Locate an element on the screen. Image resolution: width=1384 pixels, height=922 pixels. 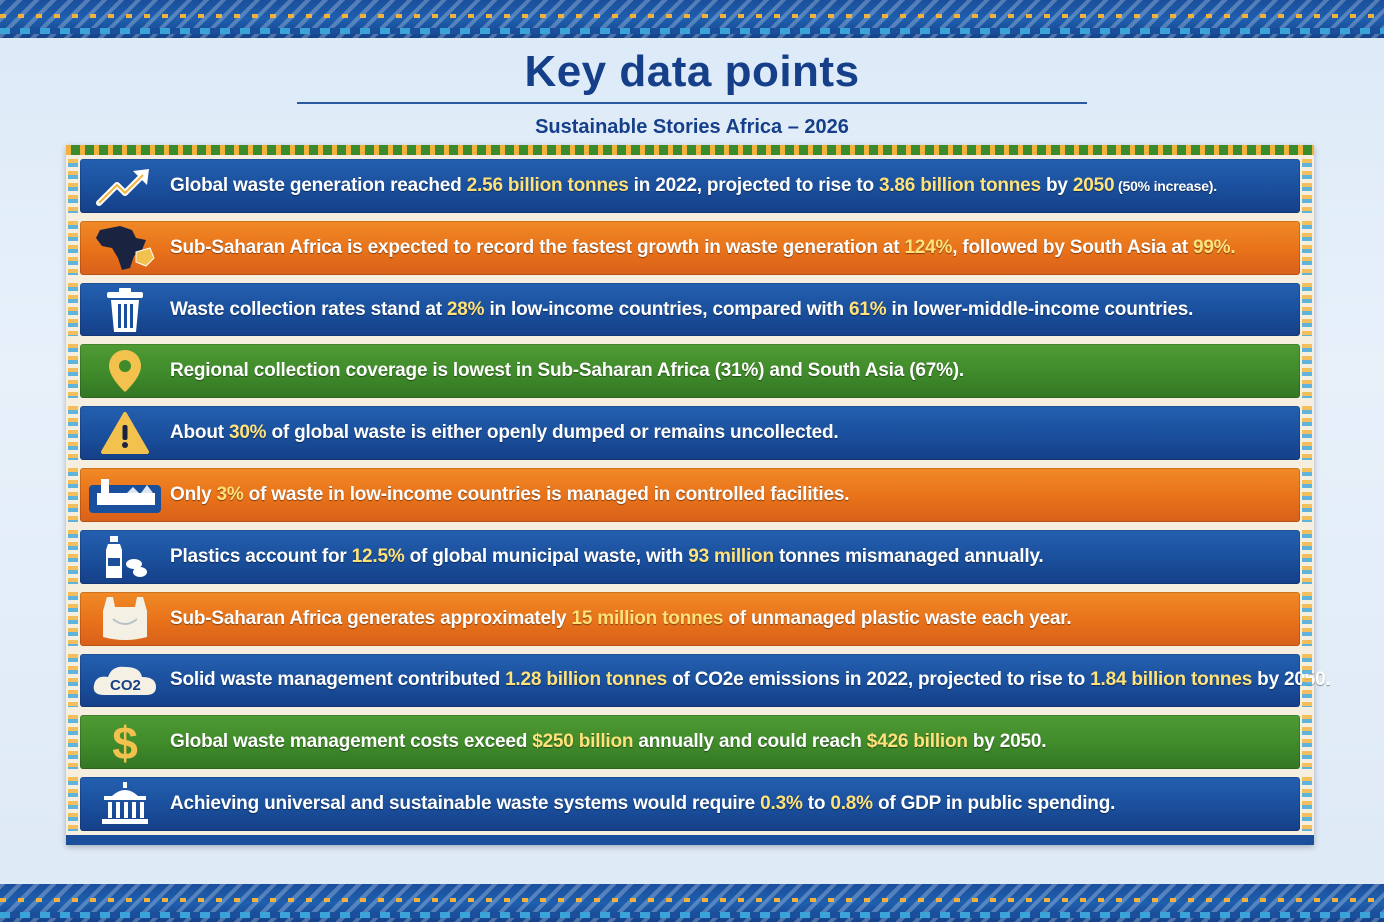
text-segment: in lower-middle-income countries. is located at coordinates (1040, 309).